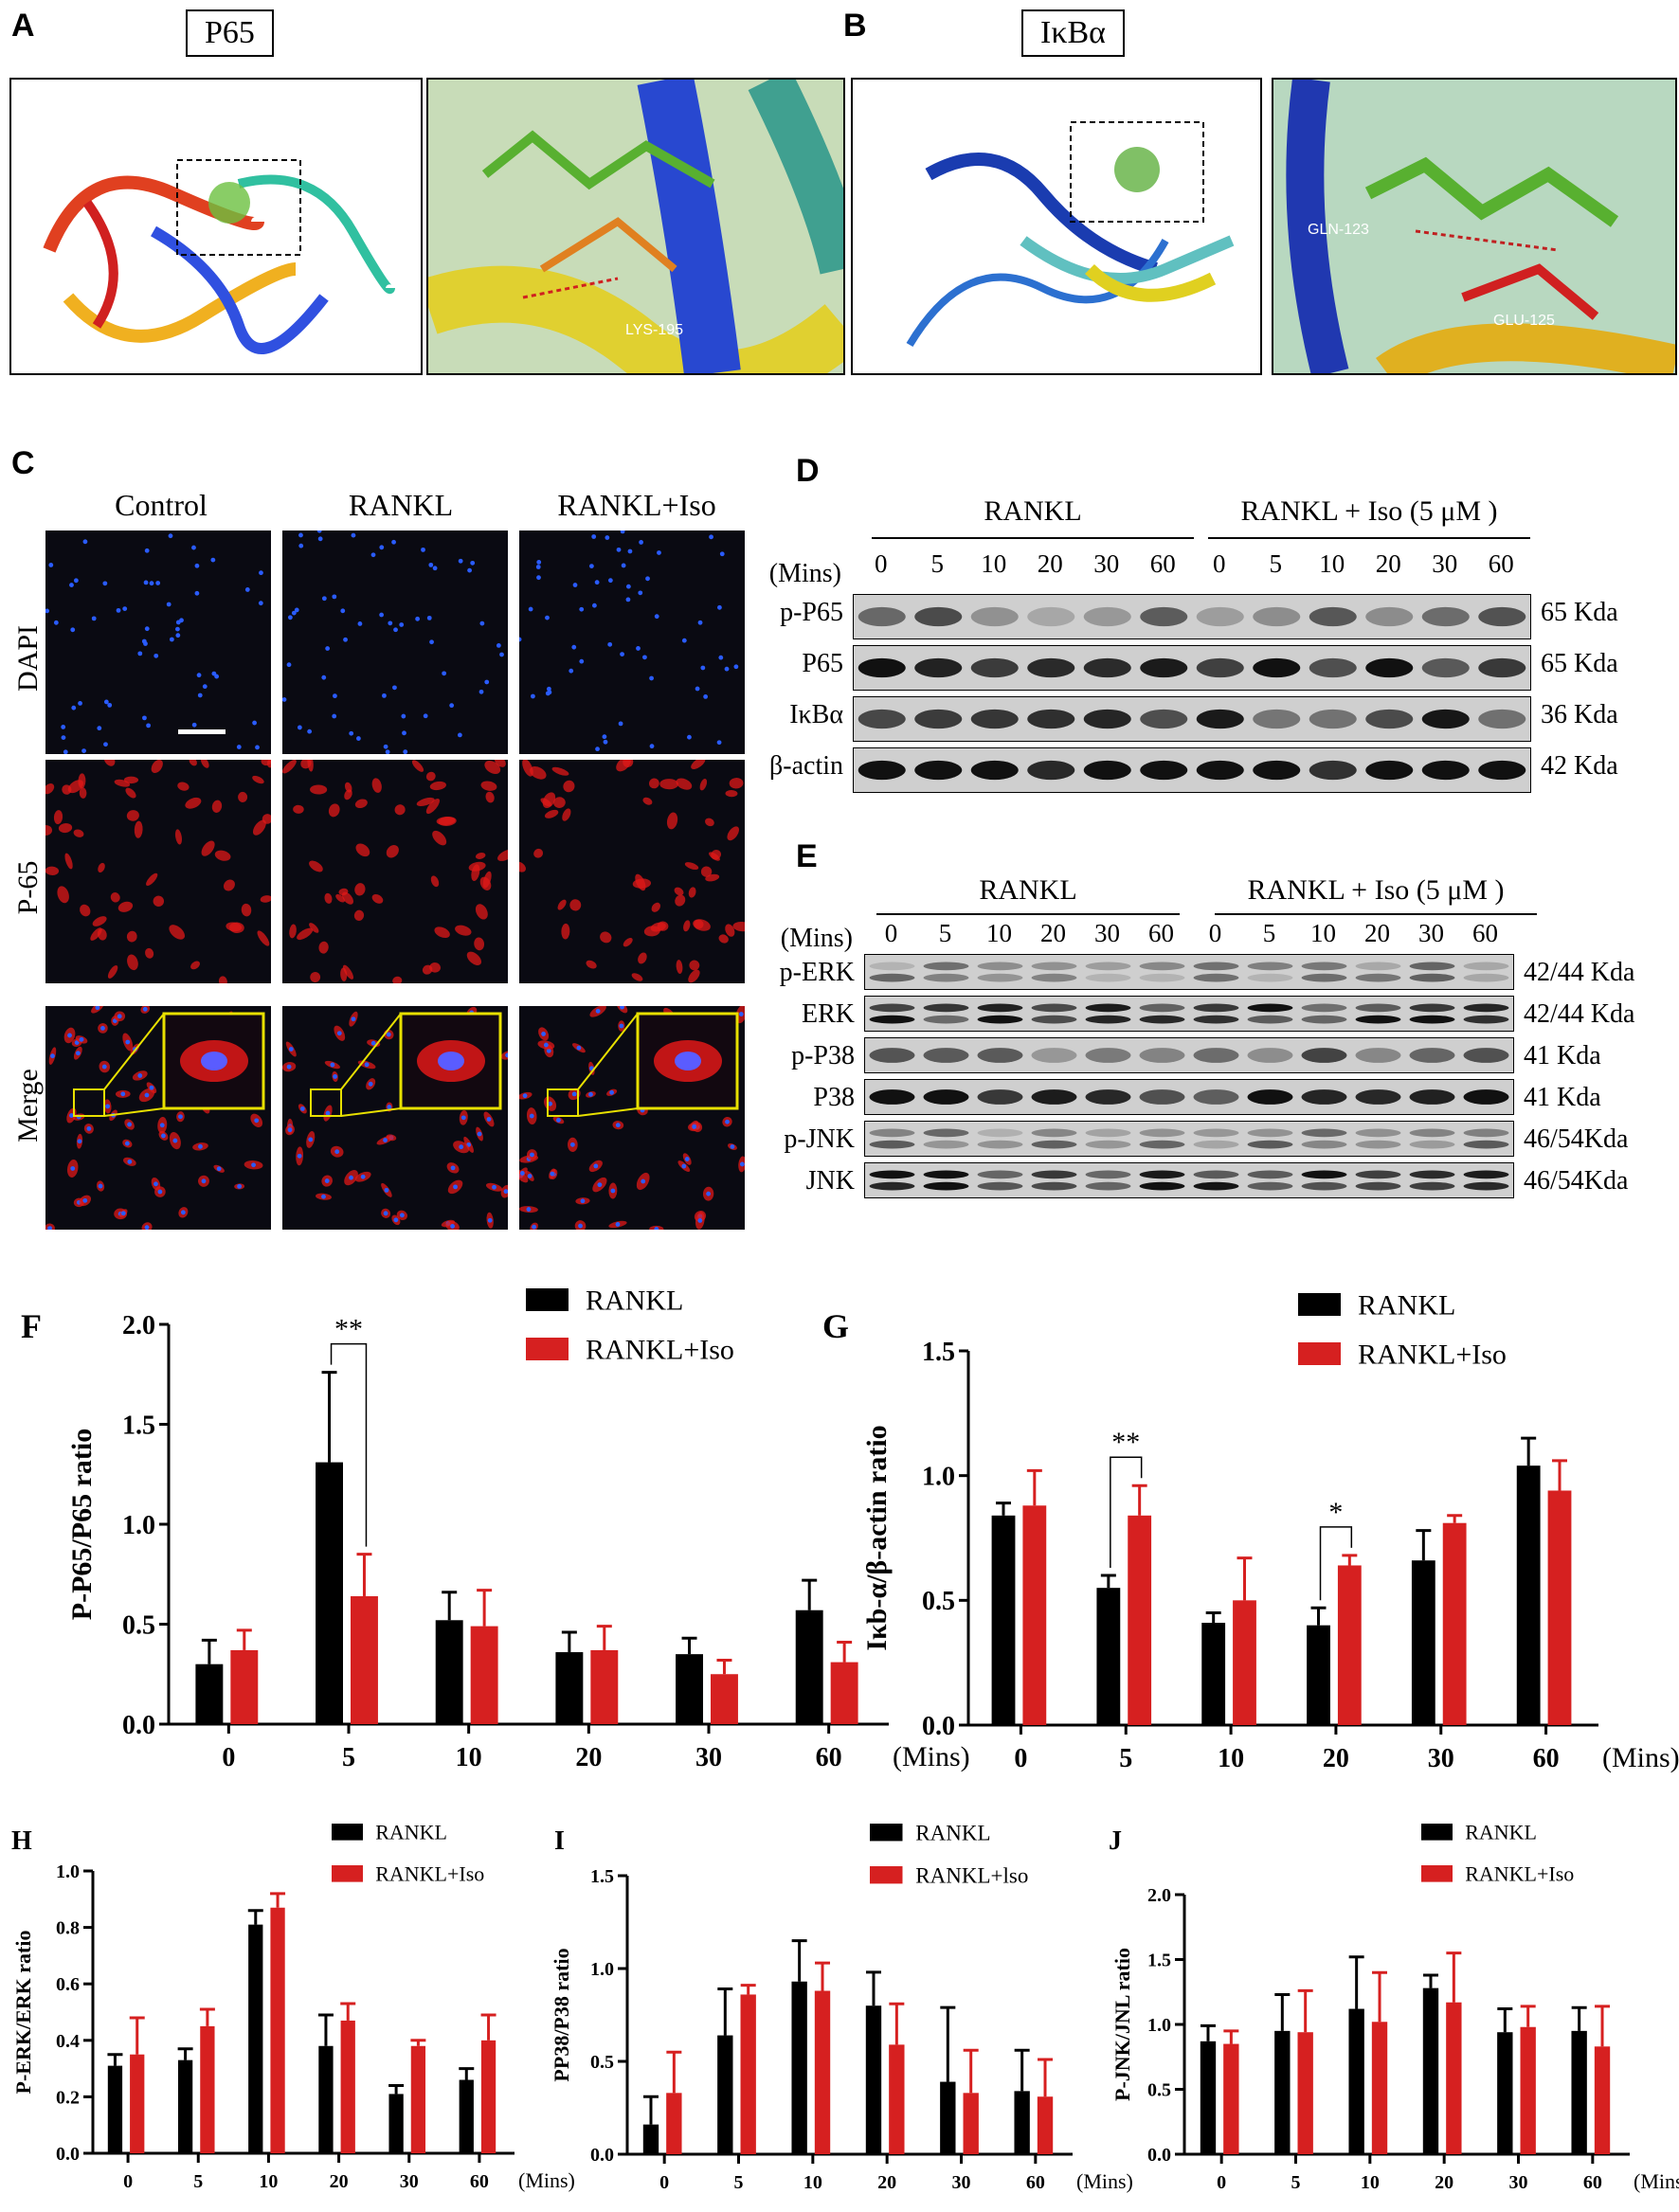 This screenshot has width=1679, height=2212. Describe the element at coordinates (469, 1758) in the screenshot. I see `chart-f-xtick-label-2: 10` at that location.